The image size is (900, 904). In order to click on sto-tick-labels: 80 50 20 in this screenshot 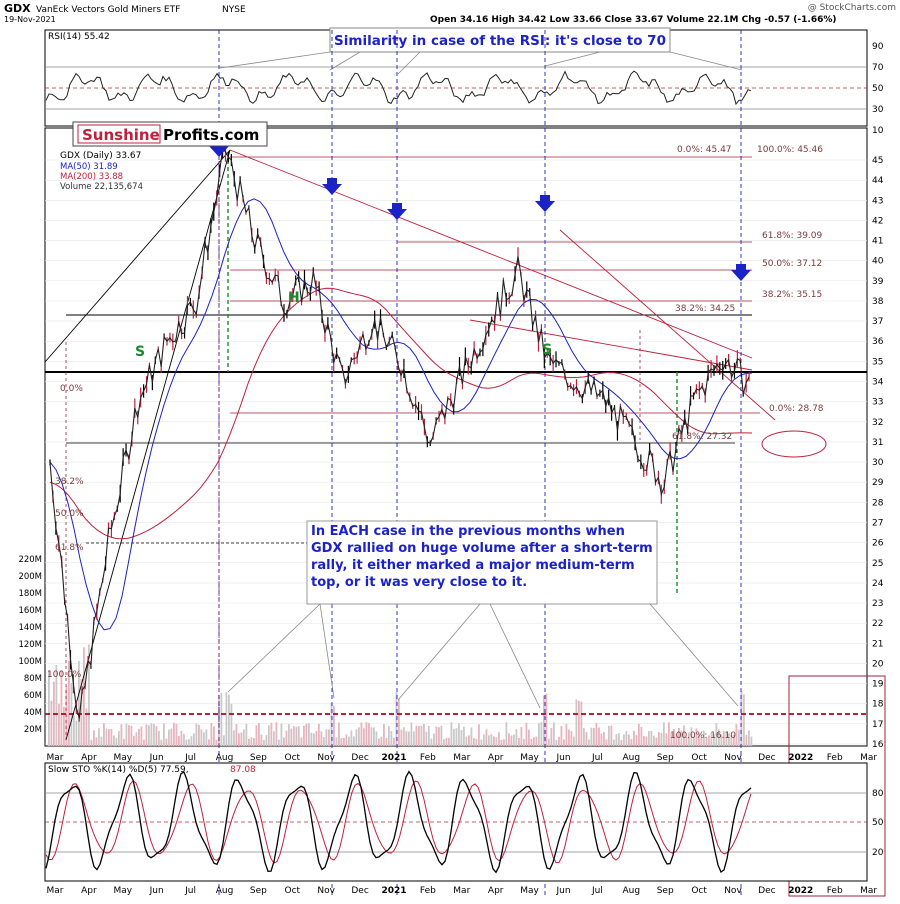, I will do `click(878, 823)`.